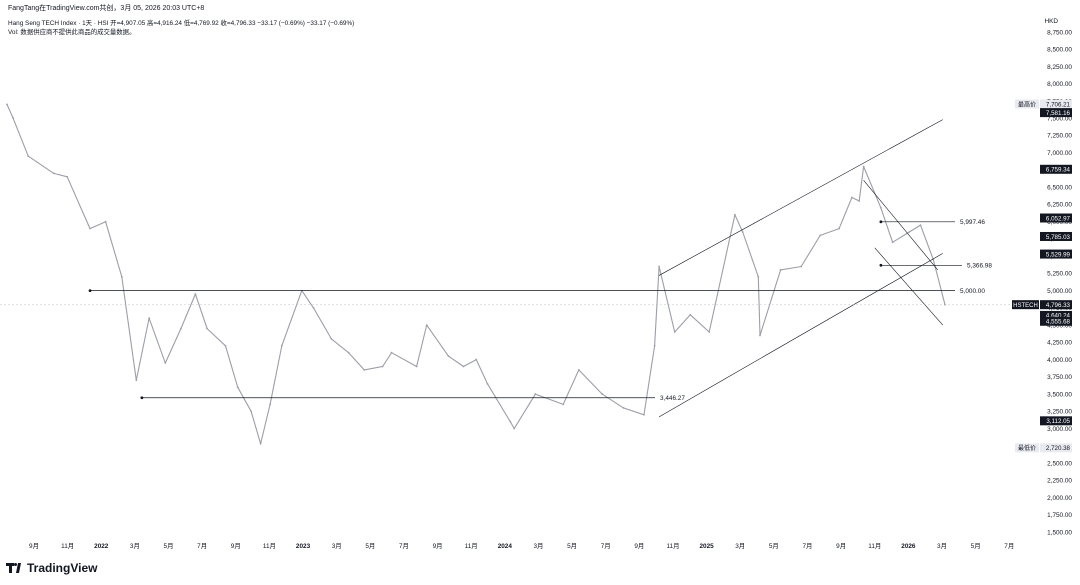  I want to click on tradingview-logo-icon, so click(14, 568).